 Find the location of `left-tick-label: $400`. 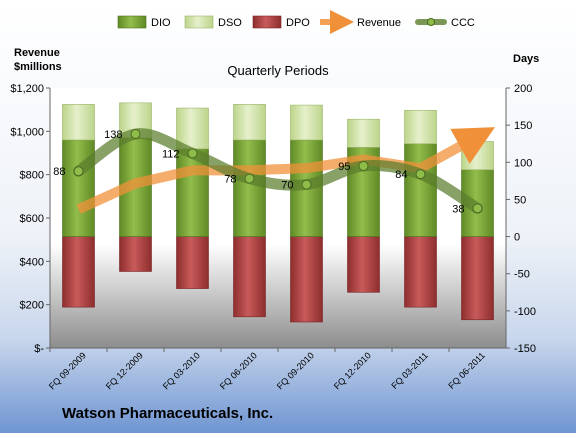

left-tick-label: $400 is located at coordinates (32, 262).